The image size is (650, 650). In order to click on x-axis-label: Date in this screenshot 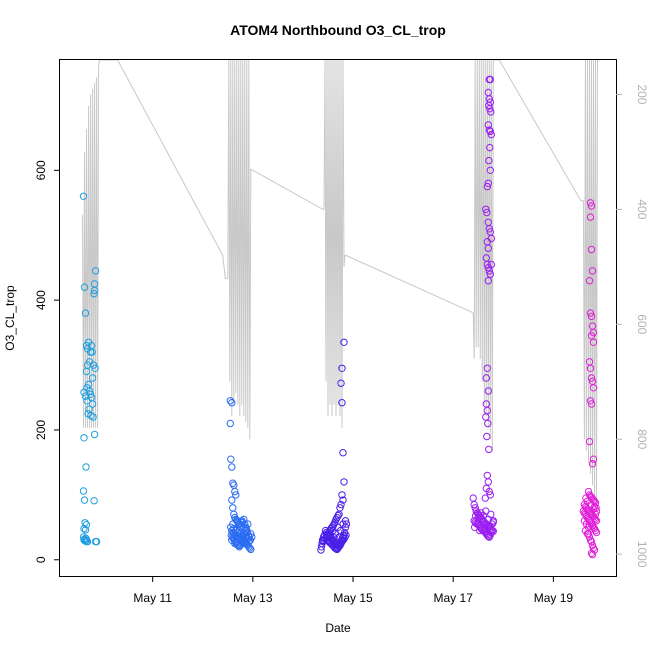, I will do `click(338, 628)`.